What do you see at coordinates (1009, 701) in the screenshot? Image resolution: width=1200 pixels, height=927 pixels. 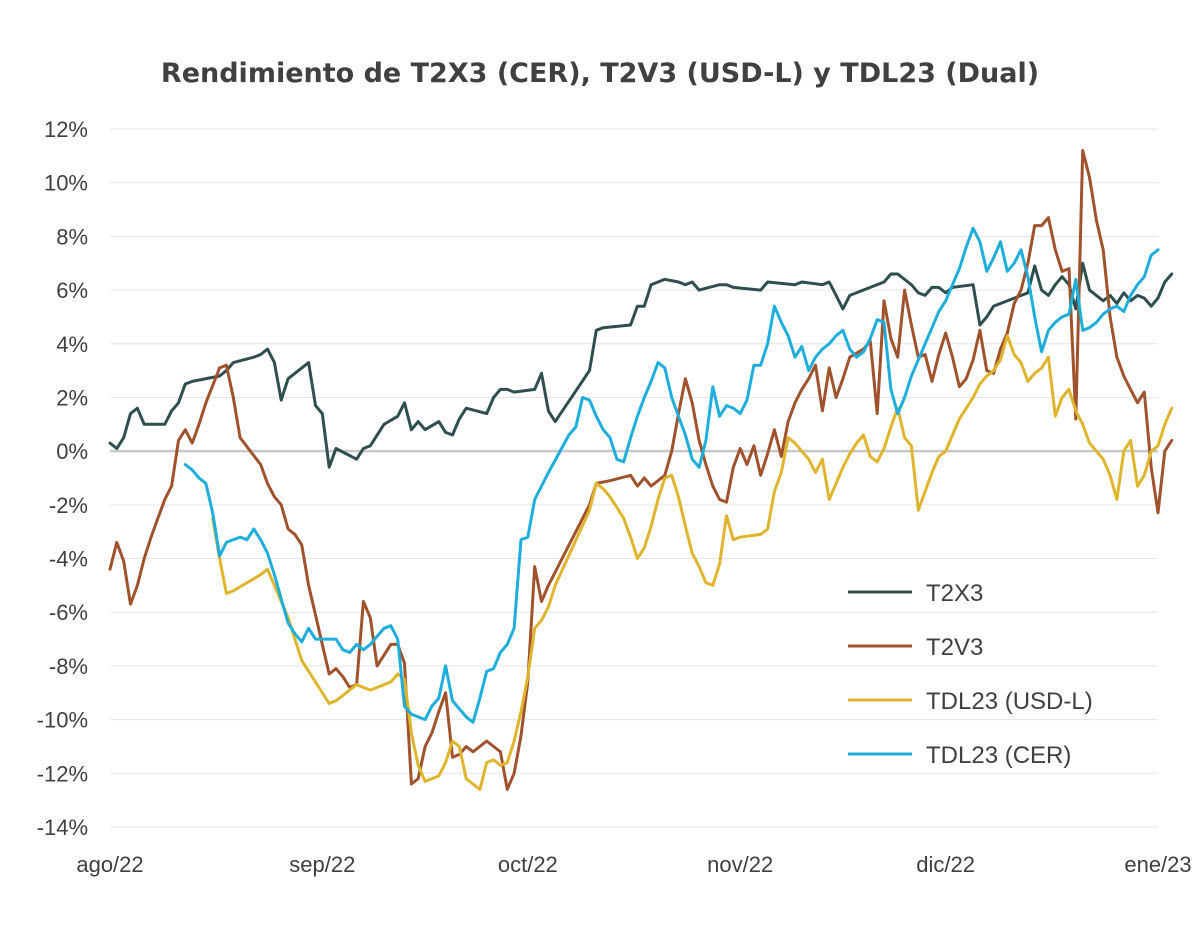 I see `legend-label: TDL23 (USD-L)` at bounding box center [1009, 701].